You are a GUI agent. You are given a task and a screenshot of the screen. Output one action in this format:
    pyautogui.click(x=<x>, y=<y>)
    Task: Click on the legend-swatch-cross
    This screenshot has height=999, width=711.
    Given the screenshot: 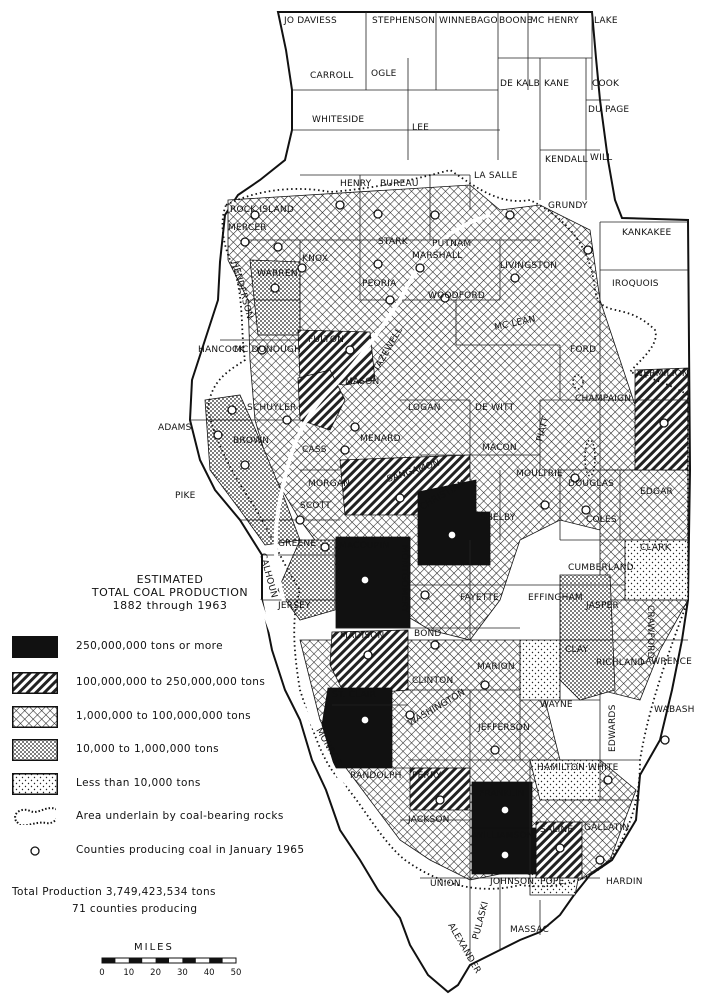 What is the action you would take?
    pyautogui.click(x=35, y=717)
    